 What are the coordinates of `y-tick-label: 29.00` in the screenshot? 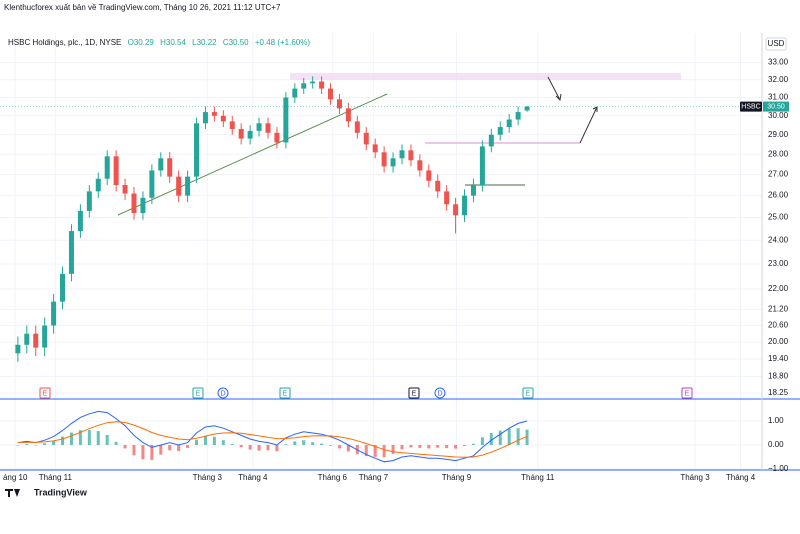 It's located at (778, 134).